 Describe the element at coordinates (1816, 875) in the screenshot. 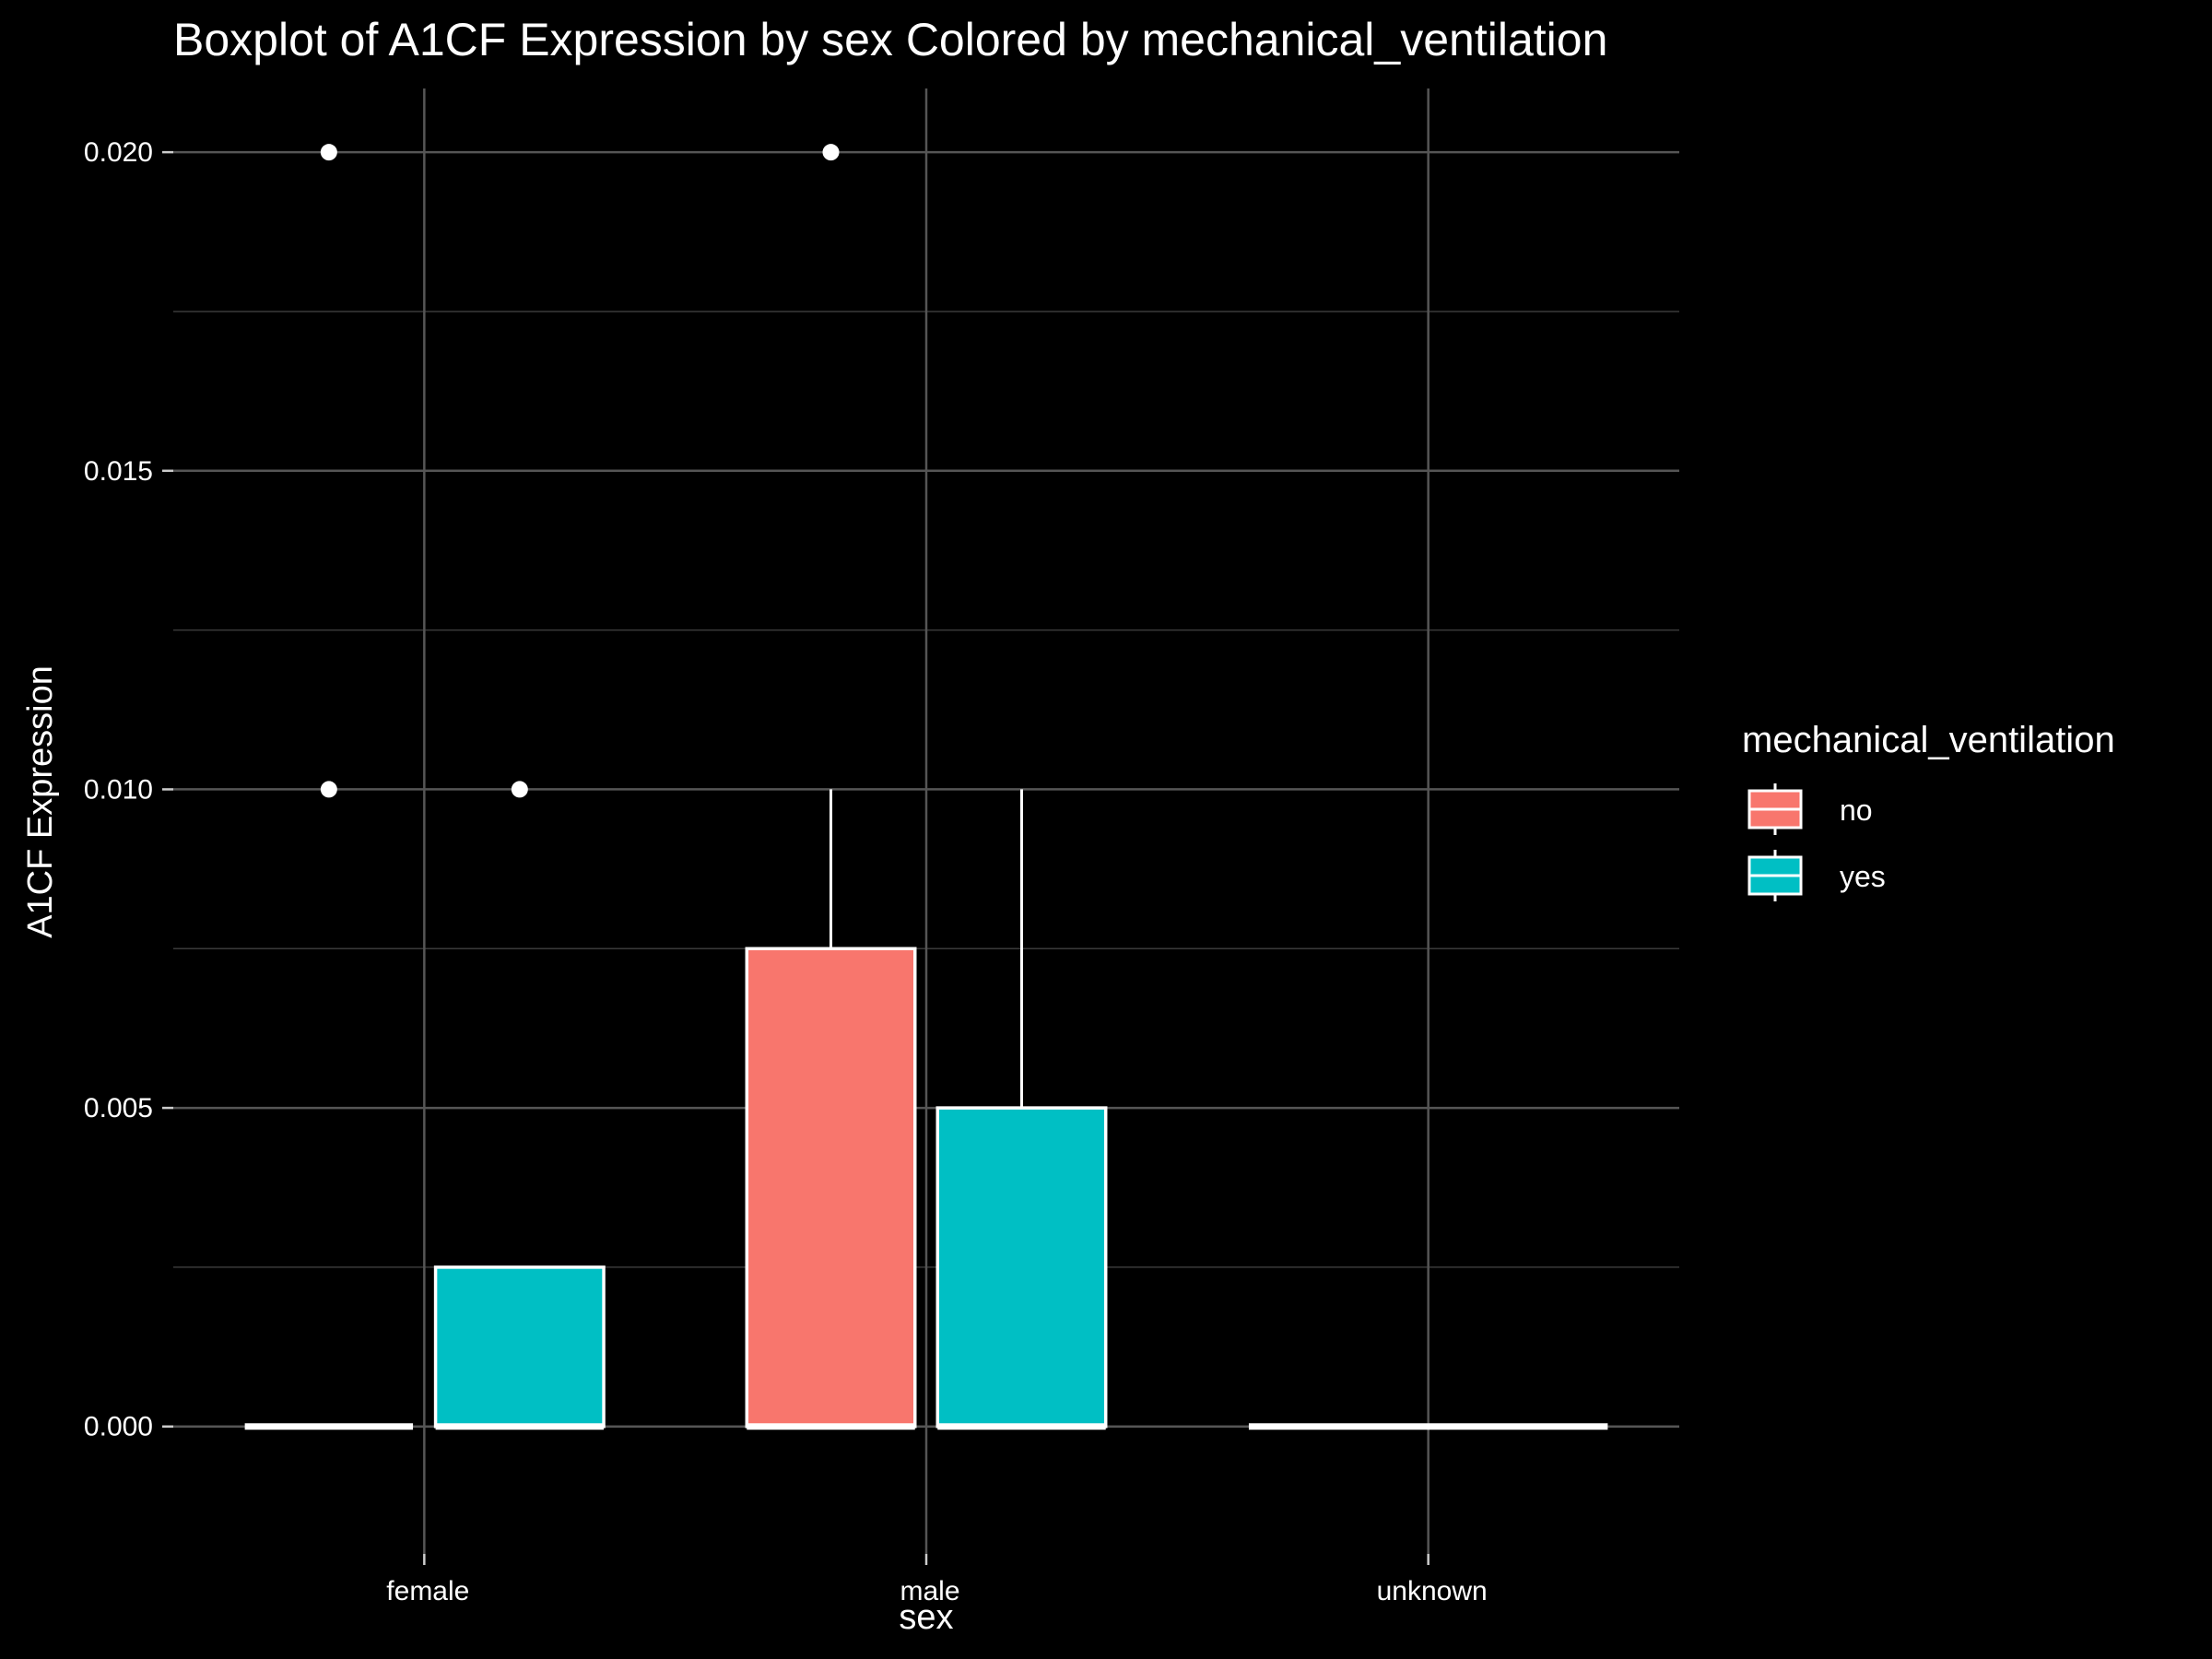

I see `legend-entry-yes: yes` at that location.